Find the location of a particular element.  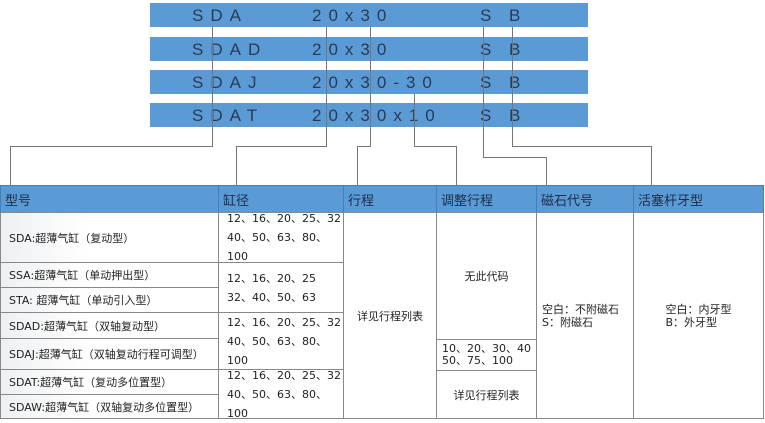

bore-cell: 12、16、20、25 32、40、50、63 is located at coordinates (281, 287).